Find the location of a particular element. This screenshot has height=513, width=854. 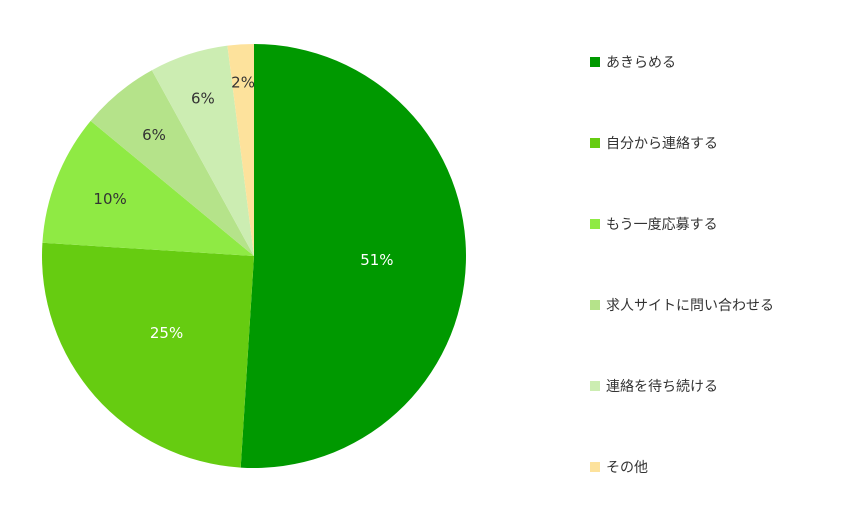

legend-item: もう一度応募する is located at coordinates (654, 224).